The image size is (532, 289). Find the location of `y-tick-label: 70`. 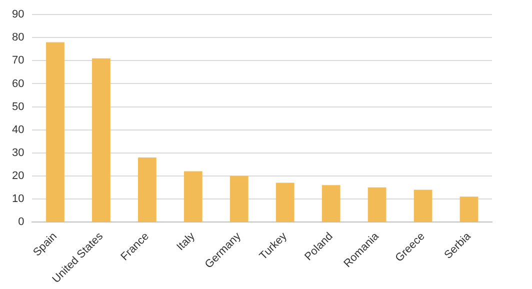

y-tick-label: 70 is located at coordinates (18, 60).